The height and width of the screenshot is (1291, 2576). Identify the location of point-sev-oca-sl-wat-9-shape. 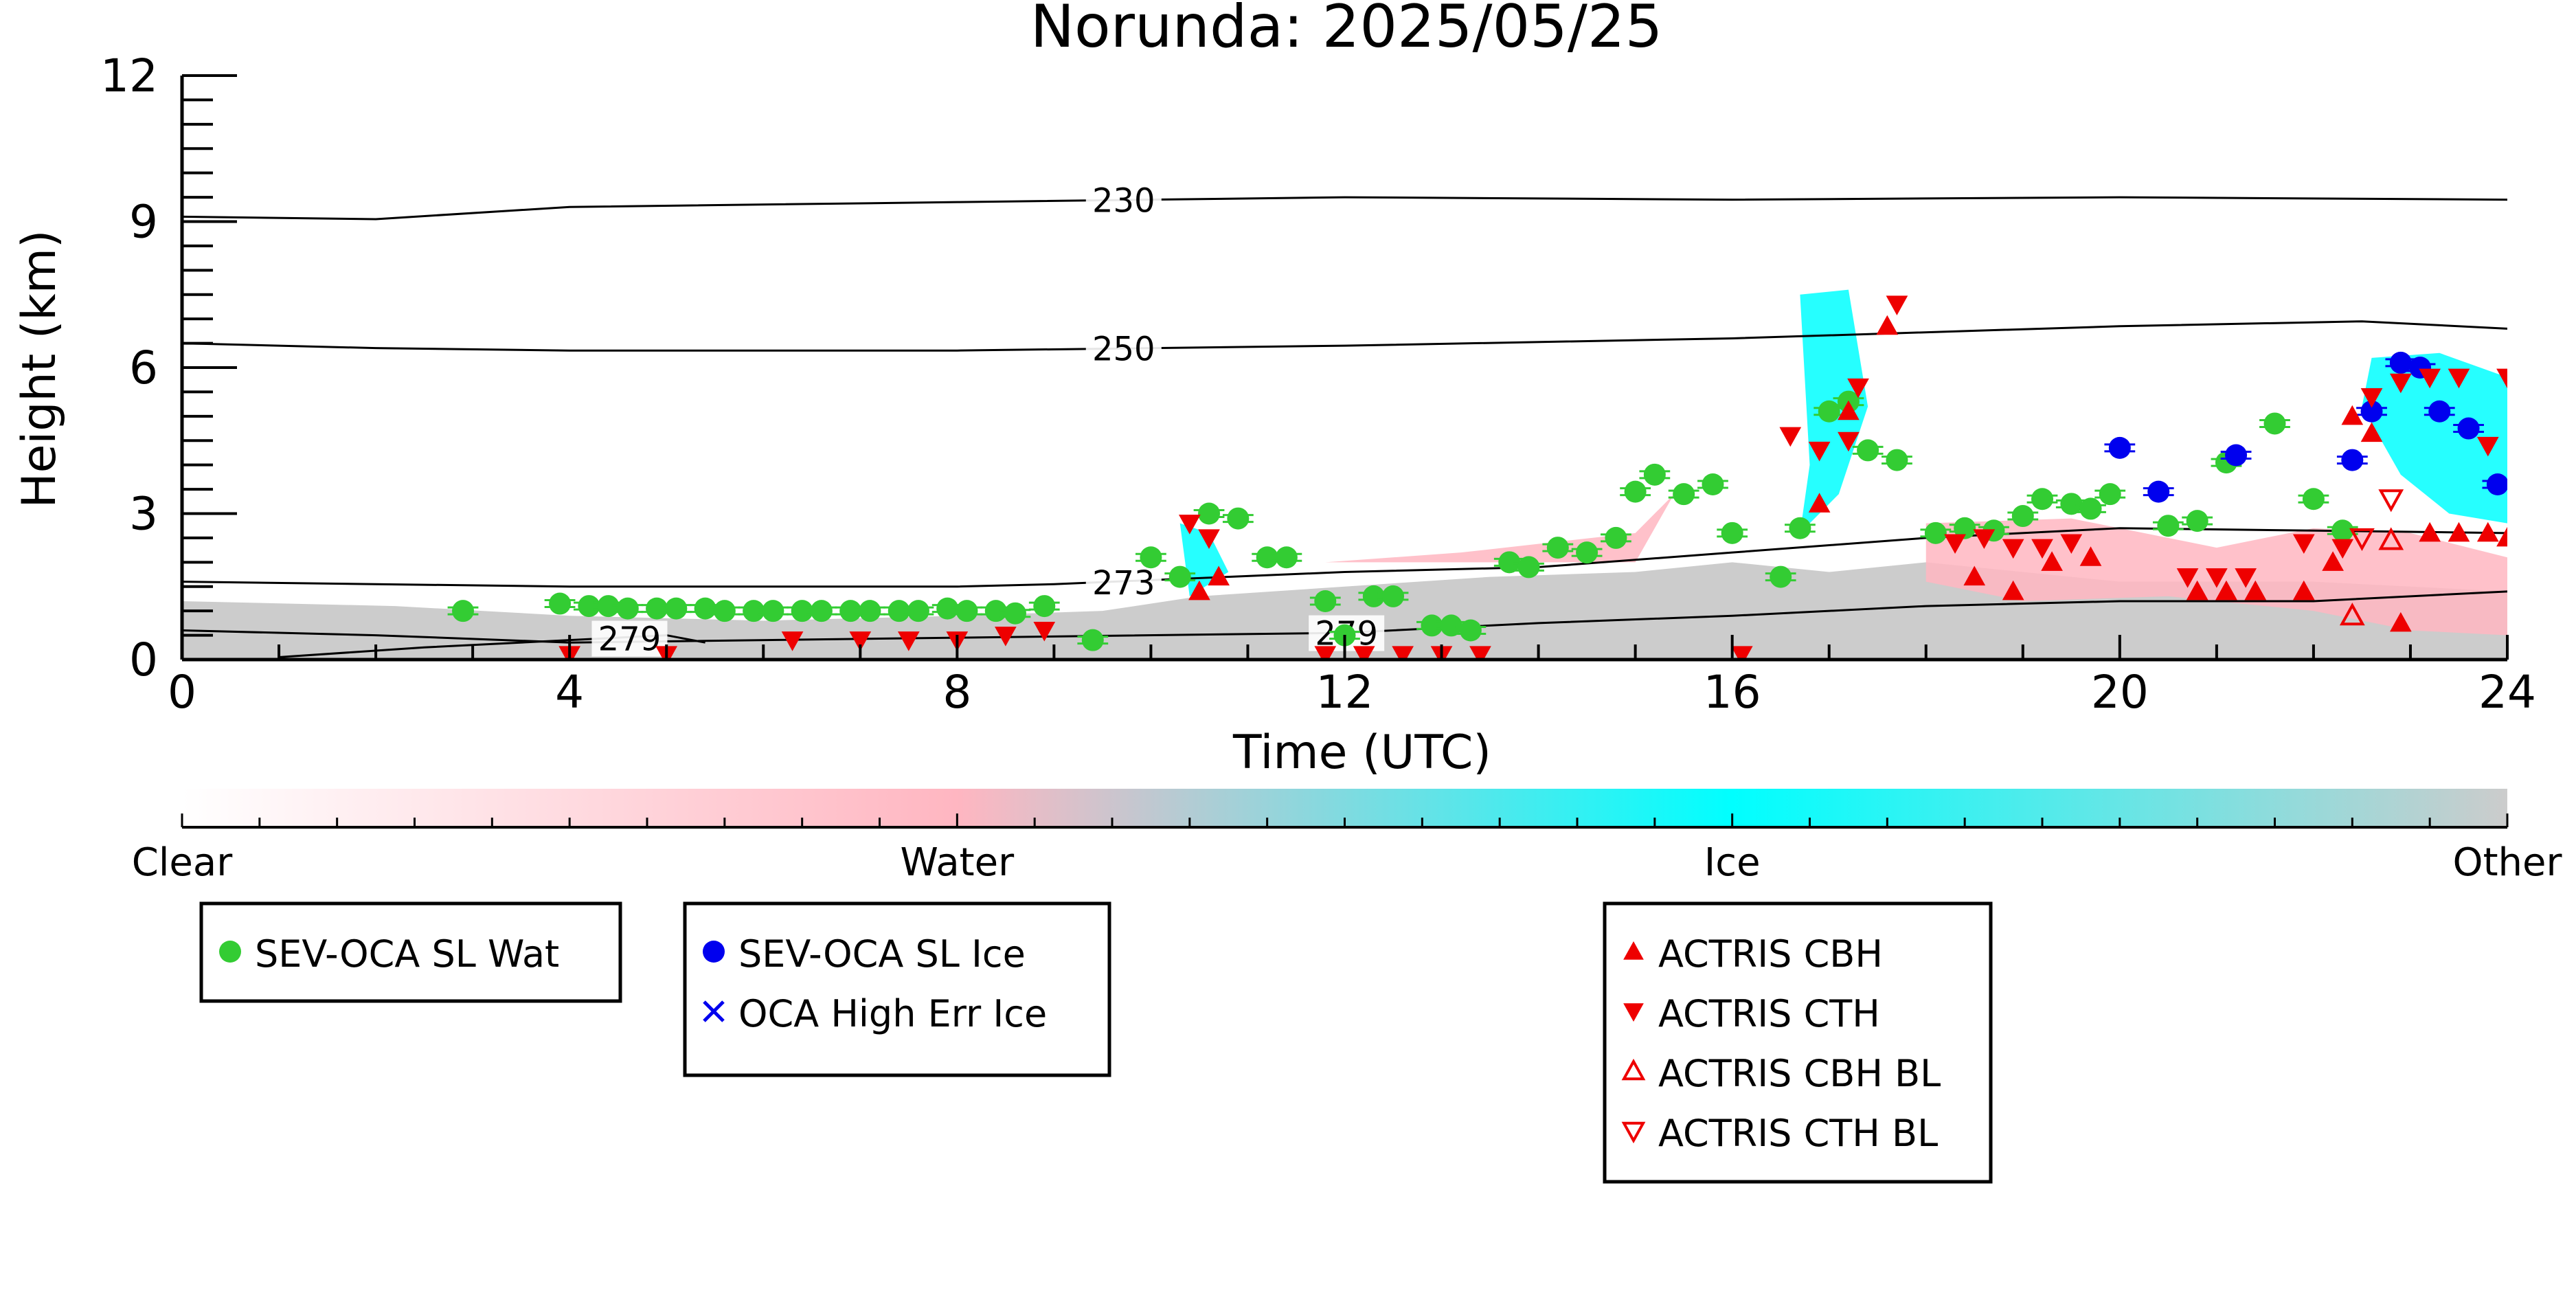
(754, 611).